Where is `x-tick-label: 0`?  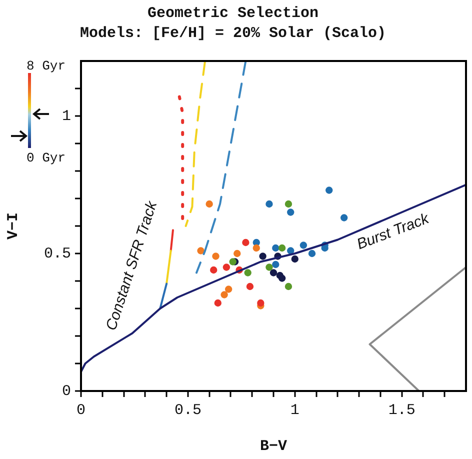
x-tick-label: 0 is located at coordinates (81, 410).